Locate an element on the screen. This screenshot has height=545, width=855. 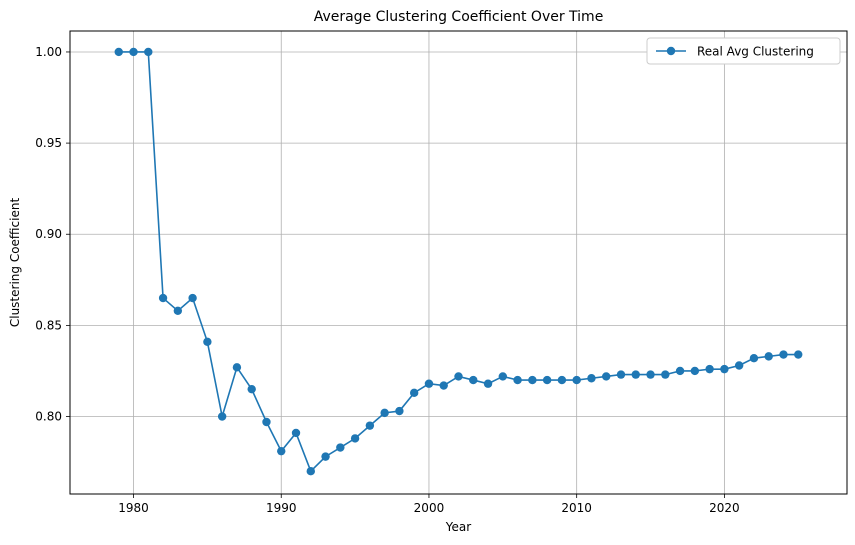
x-tick-label: 2010 is located at coordinates (576, 508).